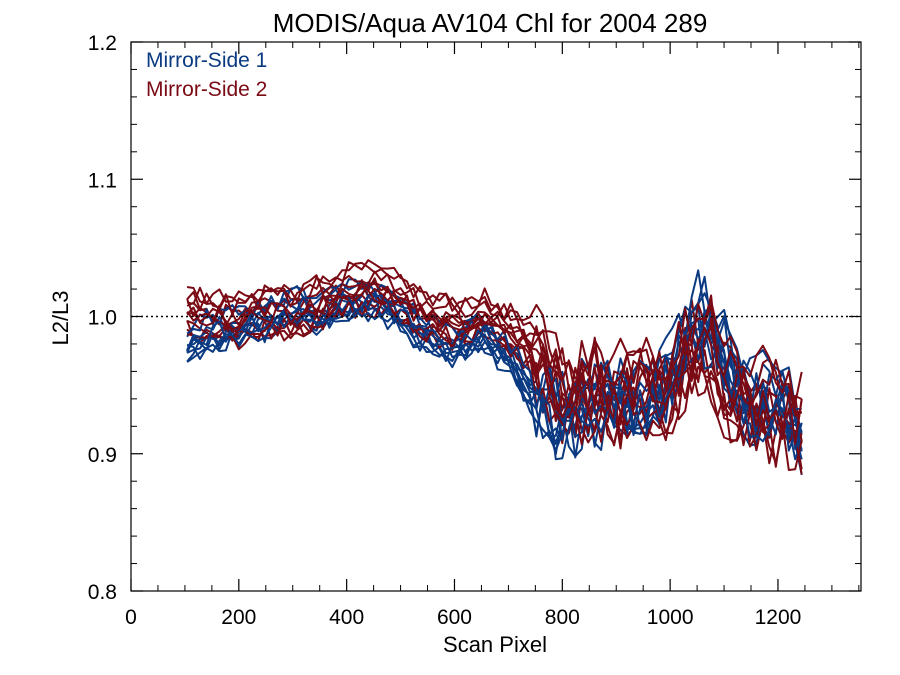 This screenshot has height=675, width=900. I want to click on y-tick-label: 1.1, so click(102, 180).